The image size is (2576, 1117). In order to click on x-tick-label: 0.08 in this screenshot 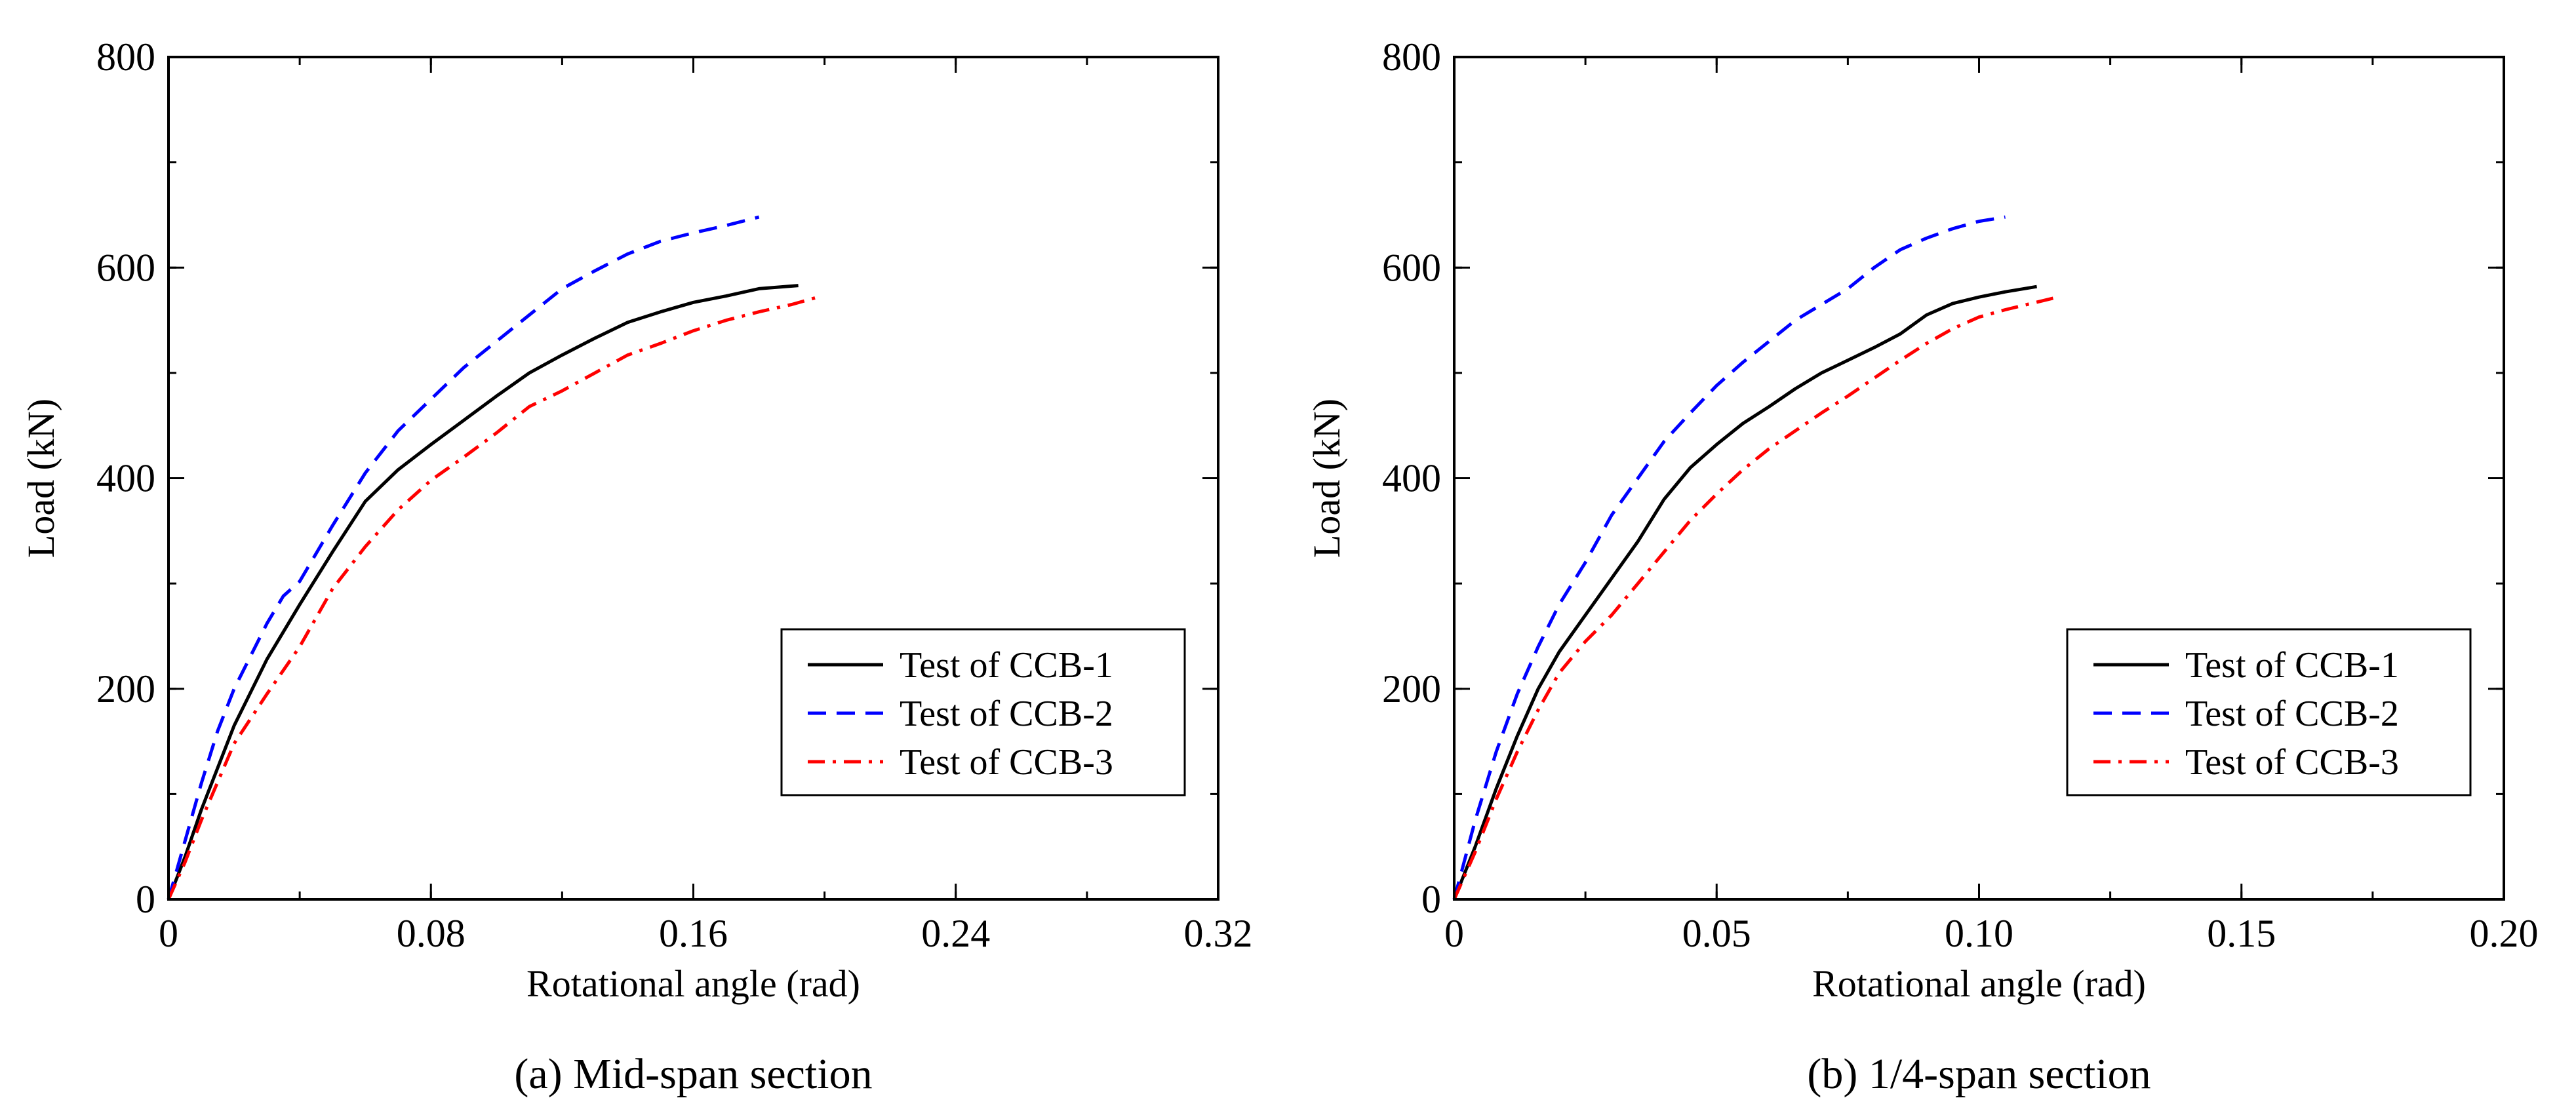, I will do `click(431, 933)`.